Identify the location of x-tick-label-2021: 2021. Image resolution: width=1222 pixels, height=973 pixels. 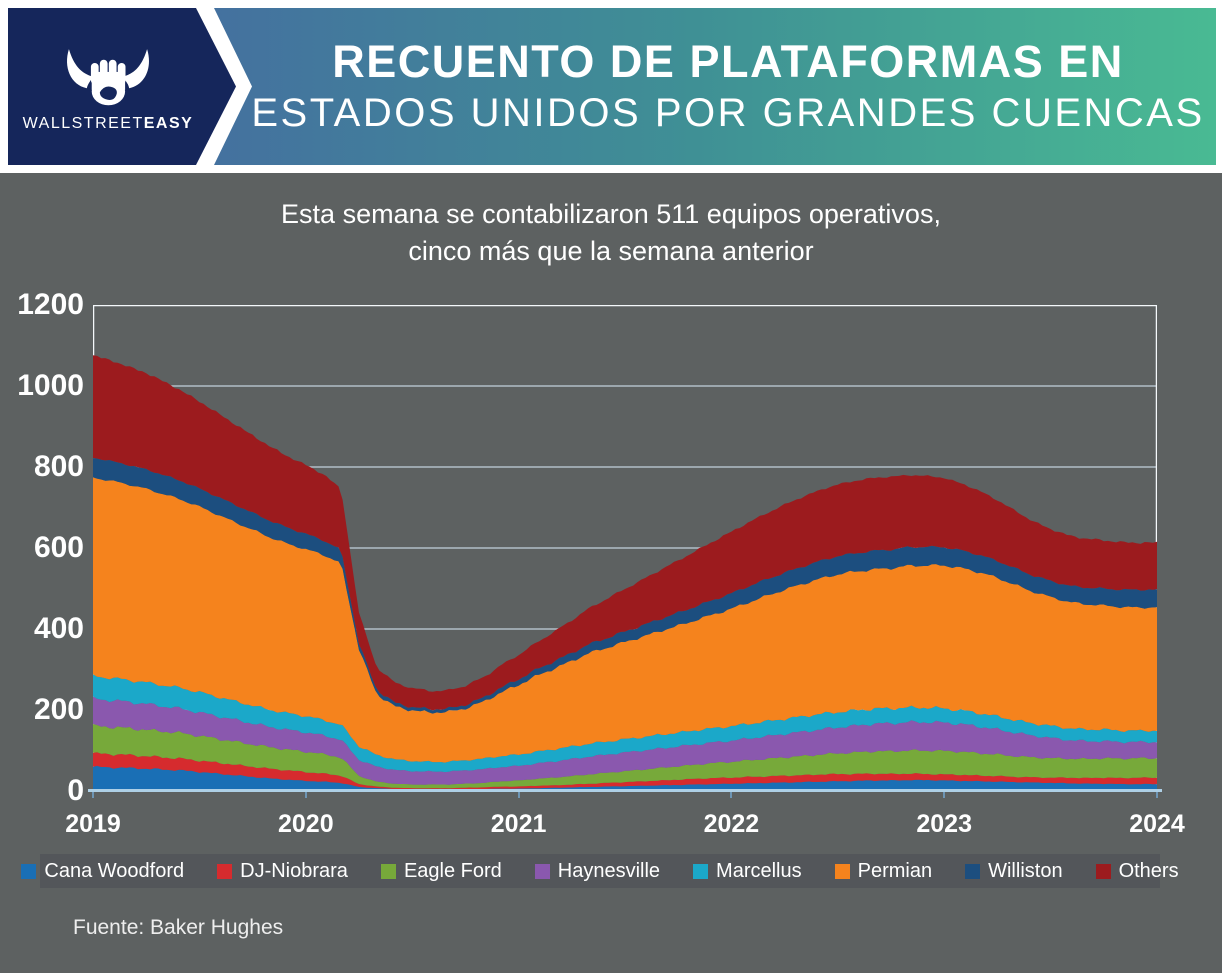
(518, 824).